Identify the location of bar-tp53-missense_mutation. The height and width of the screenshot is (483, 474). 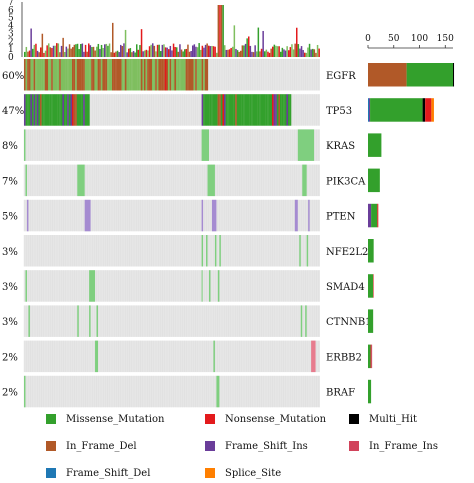
(396, 110).